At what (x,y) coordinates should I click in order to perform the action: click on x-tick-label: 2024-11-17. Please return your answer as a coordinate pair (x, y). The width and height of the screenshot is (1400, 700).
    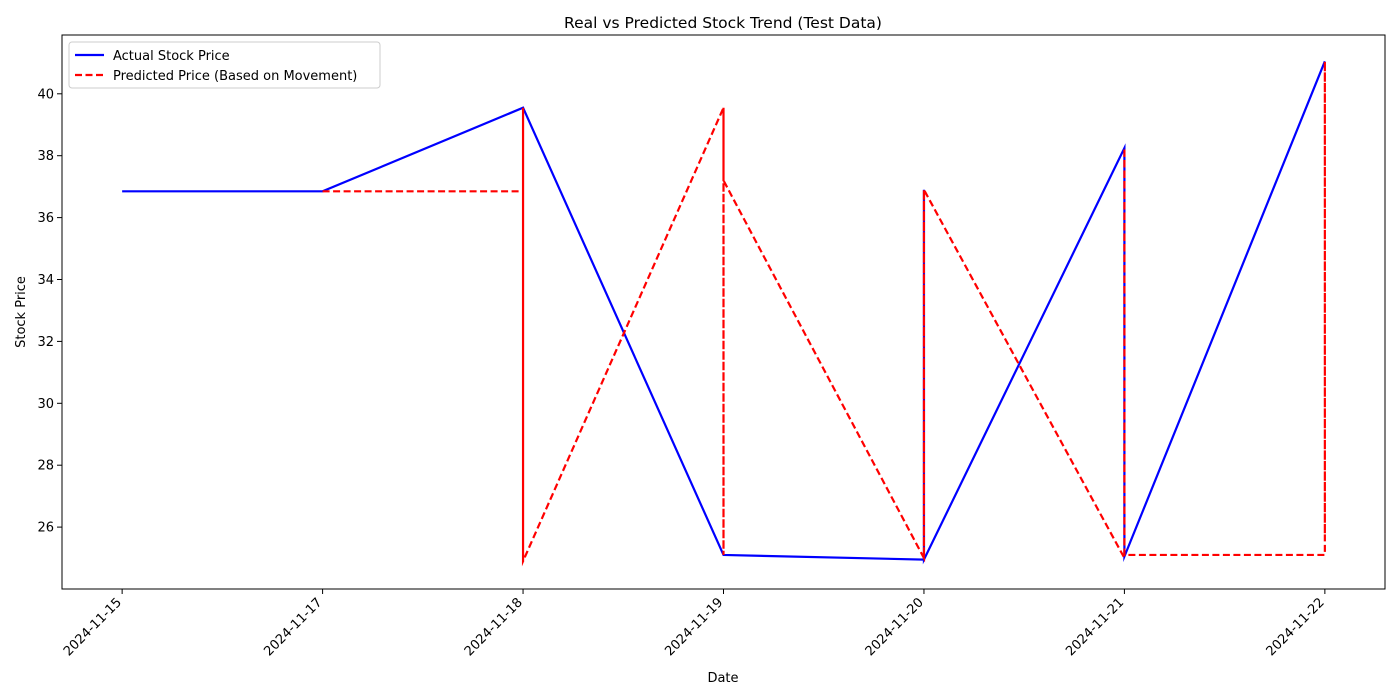
    Looking at the image, I should click on (293, 627).